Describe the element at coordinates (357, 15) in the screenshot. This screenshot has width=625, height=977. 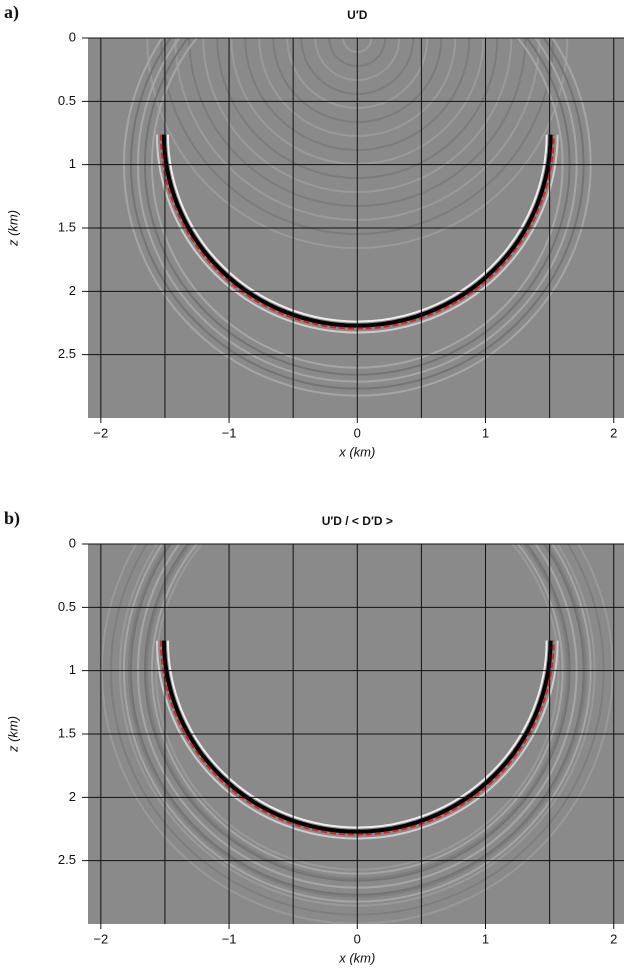
I see `chart-title: U′D` at that location.